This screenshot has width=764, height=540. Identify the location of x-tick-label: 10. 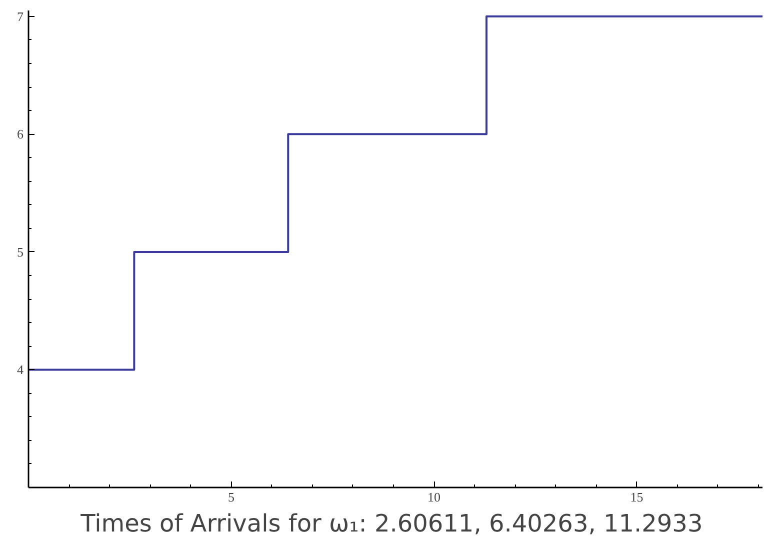
(434, 497).